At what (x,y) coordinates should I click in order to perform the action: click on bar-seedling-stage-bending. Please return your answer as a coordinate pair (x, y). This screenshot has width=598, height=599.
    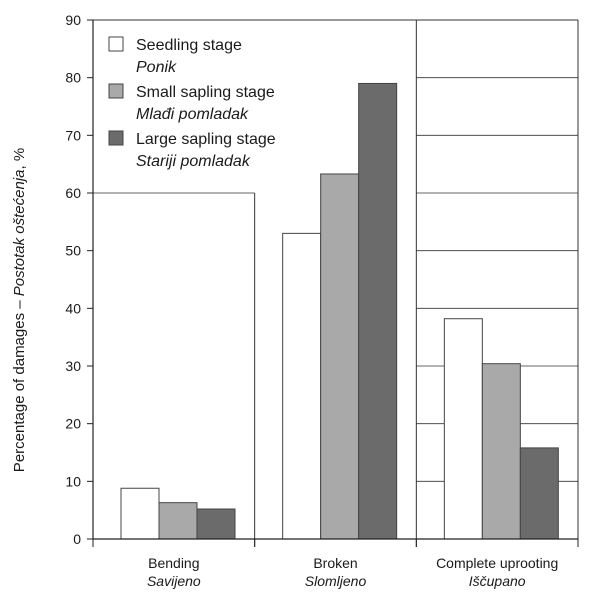
    Looking at the image, I should click on (140, 513).